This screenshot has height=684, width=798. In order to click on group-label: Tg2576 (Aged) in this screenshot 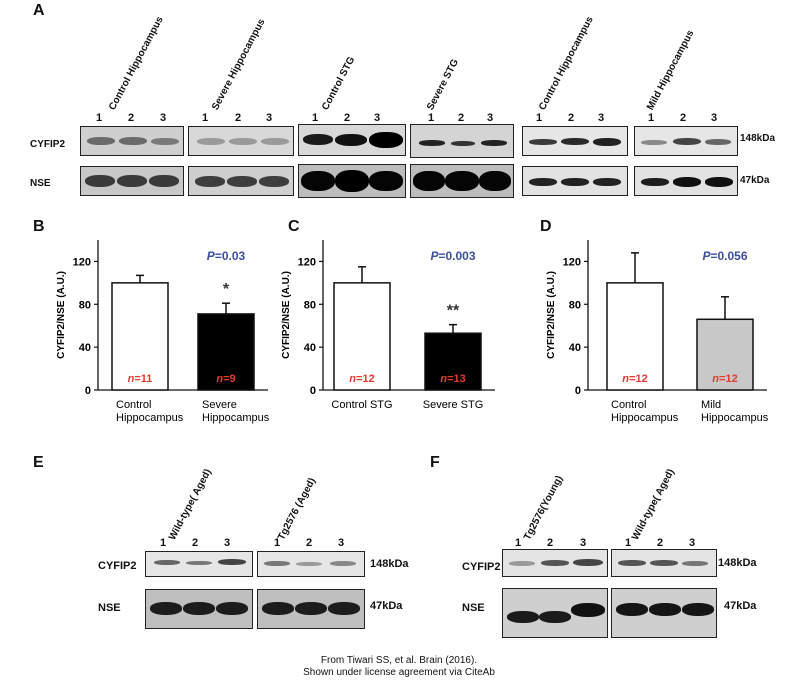, I will do `click(297, 509)`.